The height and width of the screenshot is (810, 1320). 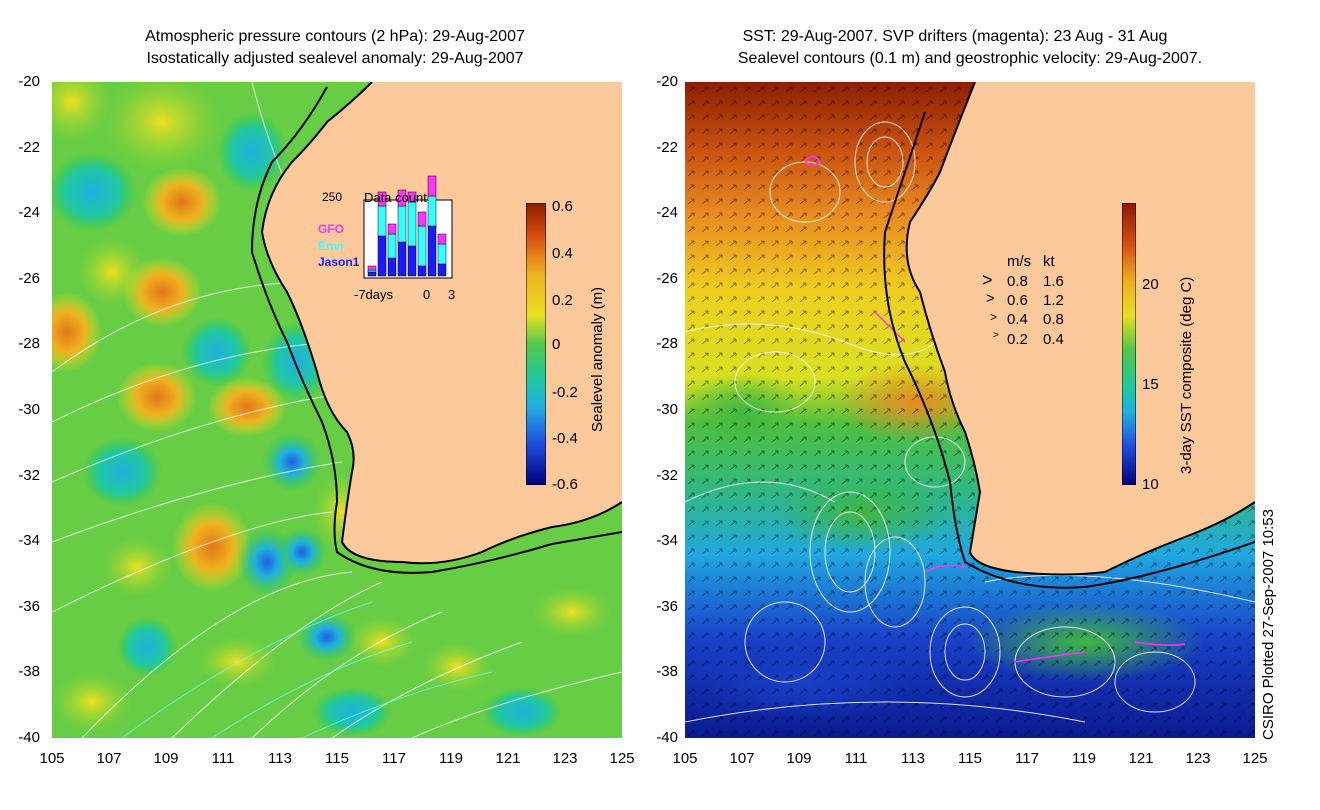 What do you see at coordinates (1053, 281) in the screenshot?
I see `vel-kt-0: 1.6` at bounding box center [1053, 281].